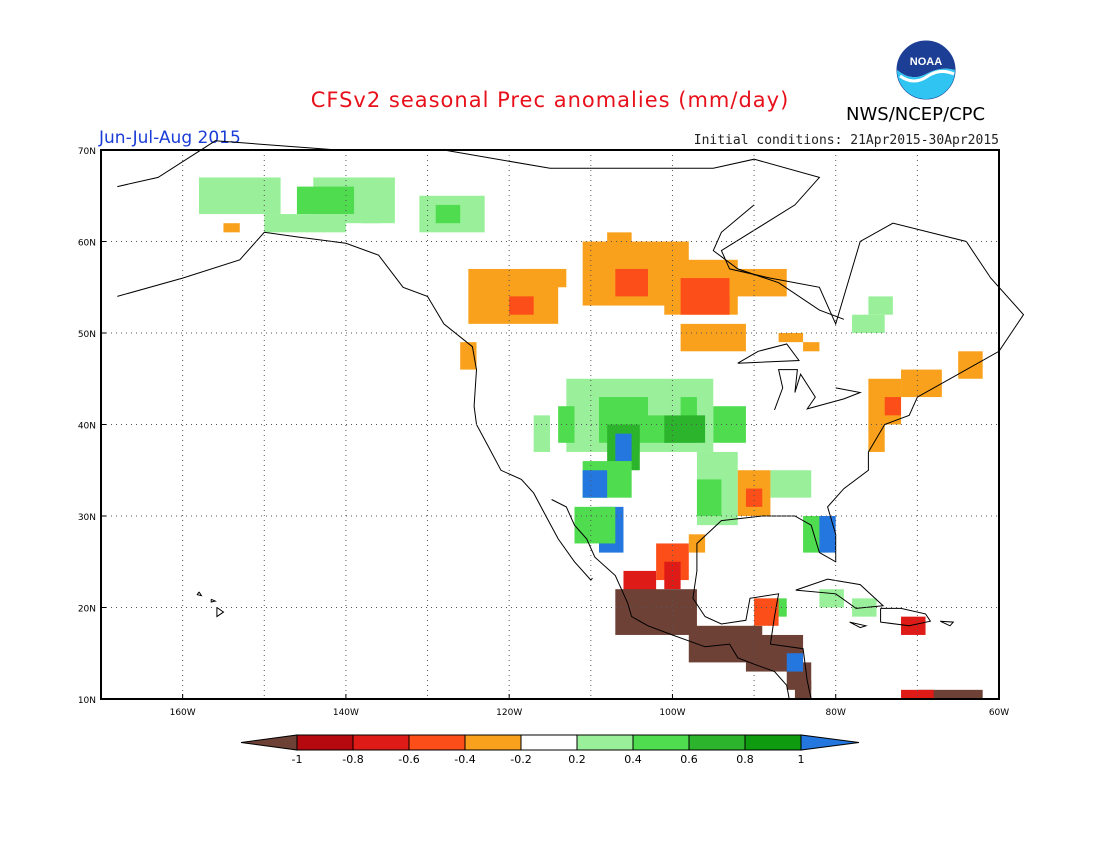  Describe the element at coordinates (846, 140) in the screenshot. I see `initial-conditions-label: Initial conditions: 21Apr2015-30Apr2015` at that location.